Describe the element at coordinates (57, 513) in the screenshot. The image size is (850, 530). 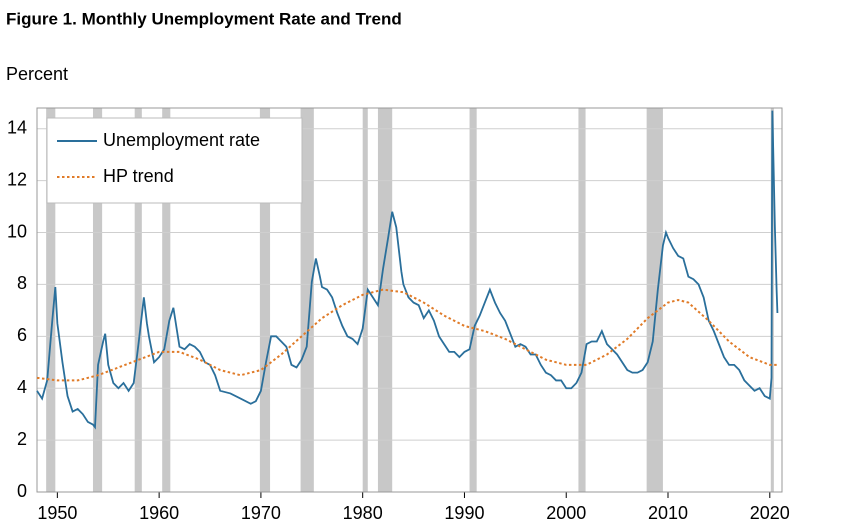
I see `x-tick-label: 1950` at that location.